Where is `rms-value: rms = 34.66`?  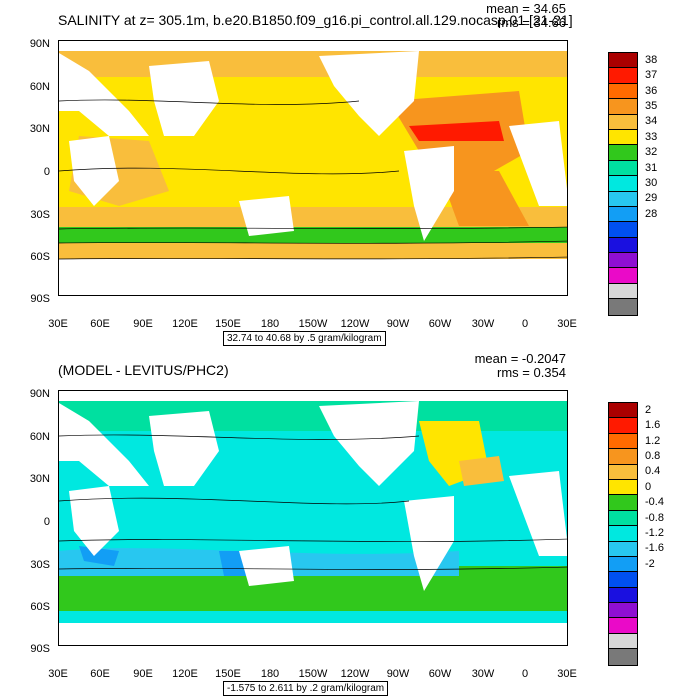 rms-value: rms = 34.66 is located at coordinates (531, 22).